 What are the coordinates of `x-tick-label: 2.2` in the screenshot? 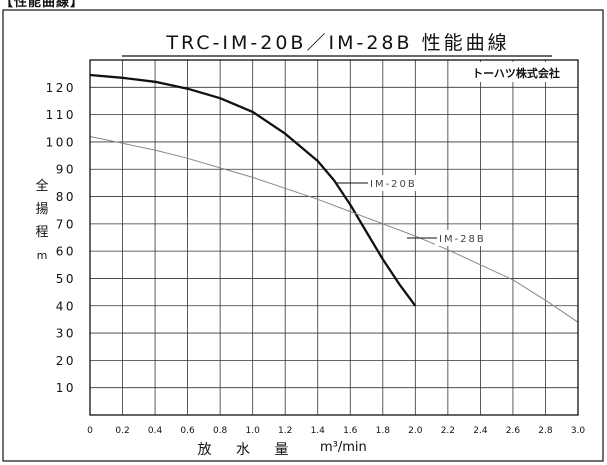 It's located at (448, 431).